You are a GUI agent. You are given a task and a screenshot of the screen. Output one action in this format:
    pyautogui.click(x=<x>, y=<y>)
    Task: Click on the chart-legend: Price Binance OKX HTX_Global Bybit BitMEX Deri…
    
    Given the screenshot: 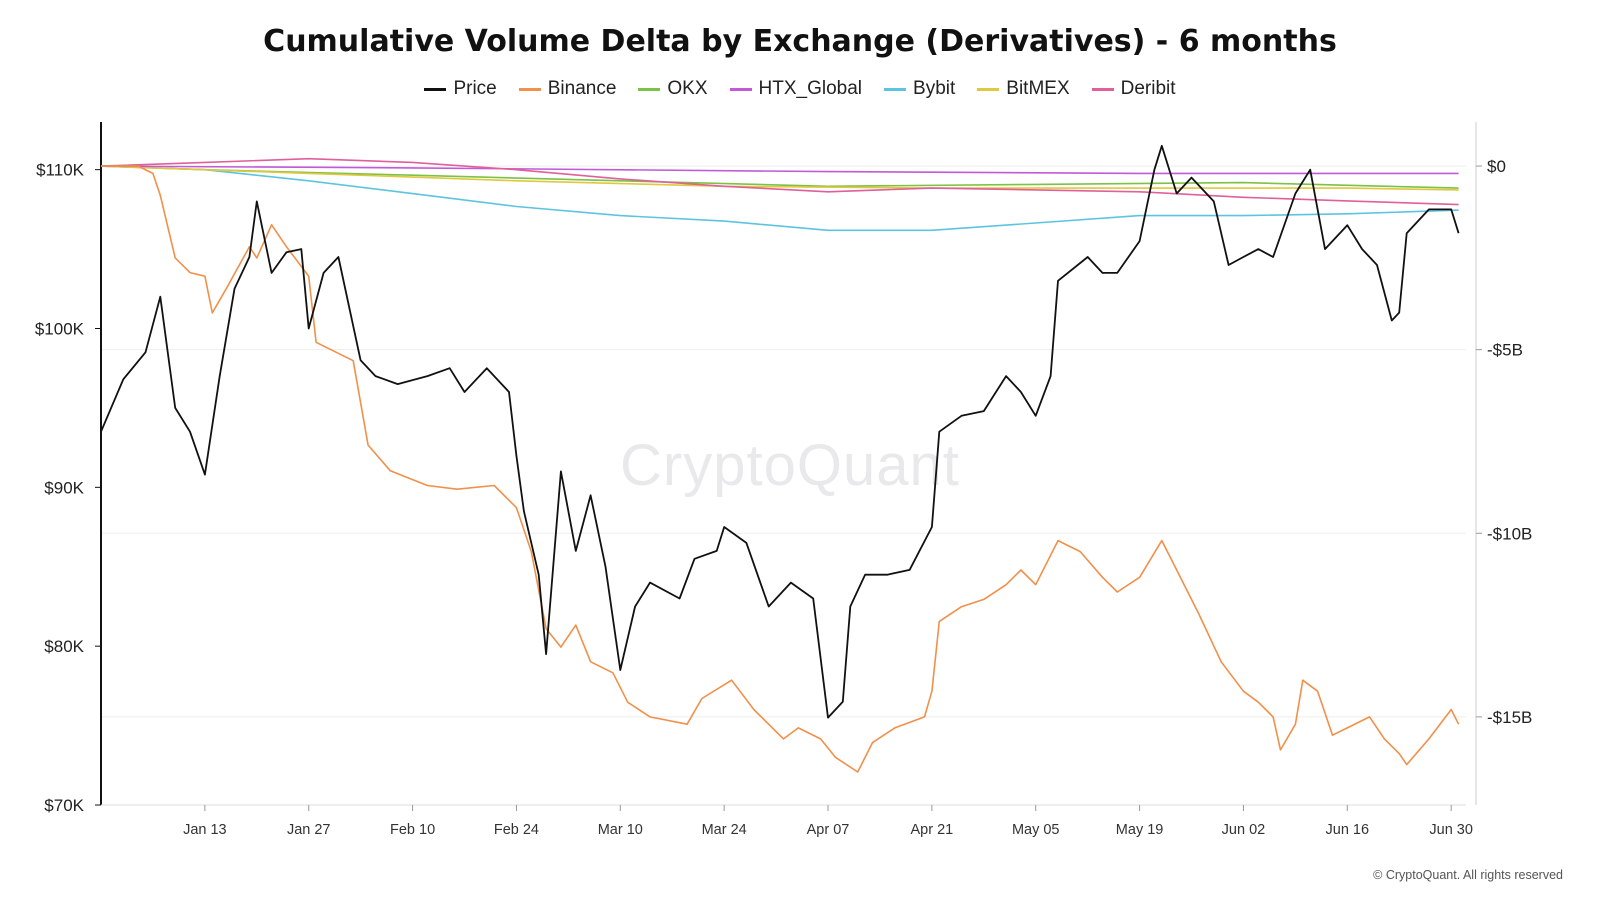 What is the action you would take?
    pyautogui.click(x=800, y=89)
    